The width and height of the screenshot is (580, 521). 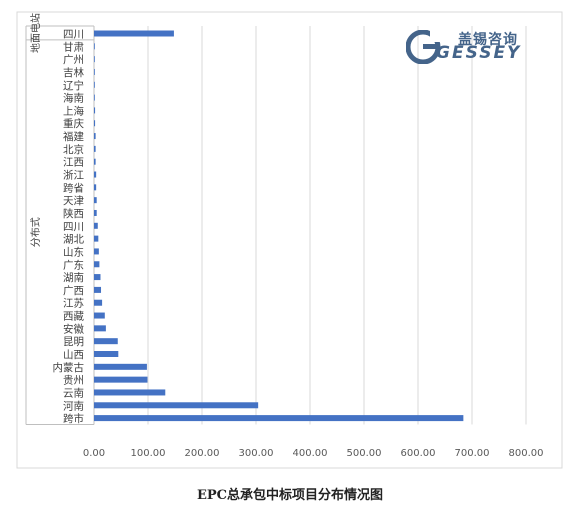 What do you see at coordinates (73, 46) in the screenshot?
I see `category-label: 甘肃` at bounding box center [73, 46].